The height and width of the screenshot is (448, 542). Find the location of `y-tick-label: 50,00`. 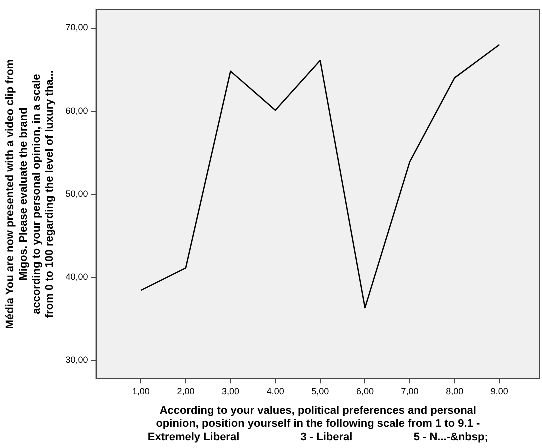

y-tick-label: 50,00 is located at coordinates (77, 193).